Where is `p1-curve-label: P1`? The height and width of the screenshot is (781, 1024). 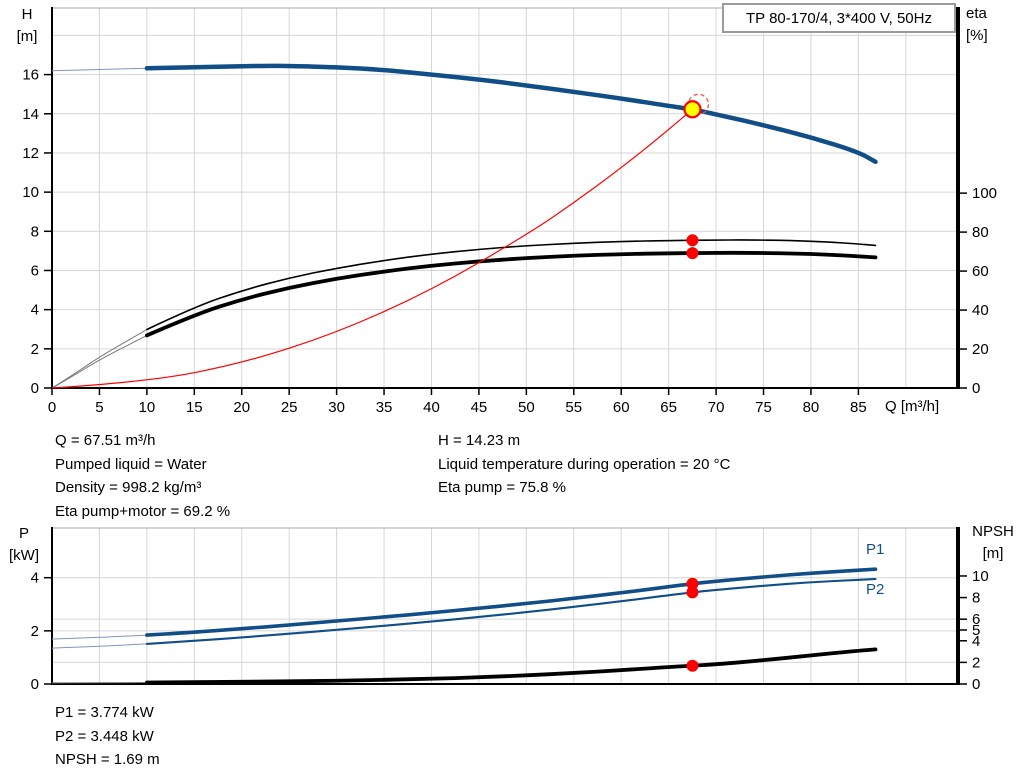
p1-curve-label: P1 is located at coordinates (875, 549).